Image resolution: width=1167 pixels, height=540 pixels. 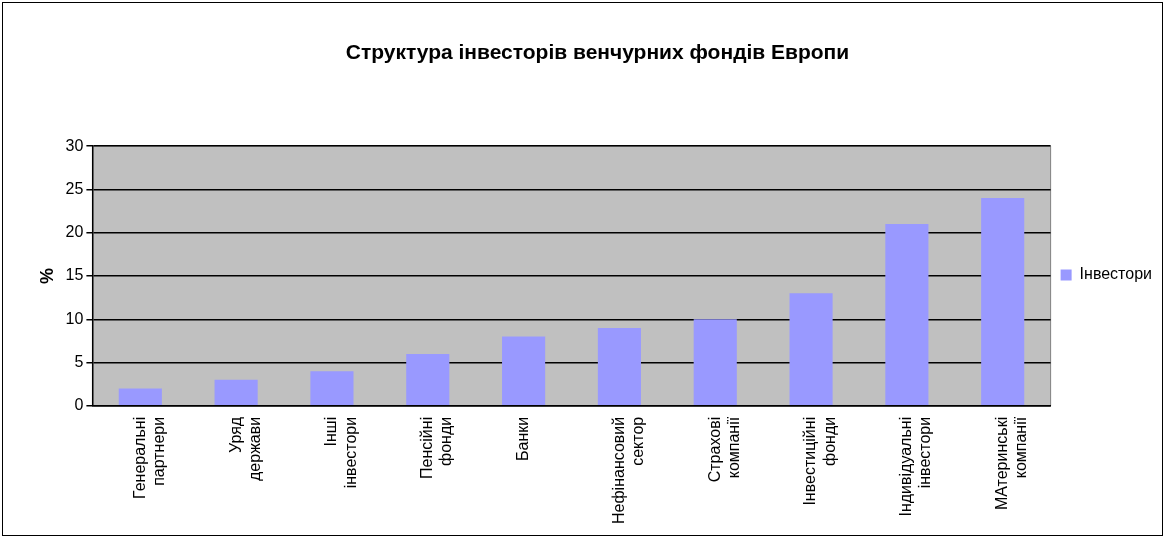 What do you see at coordinates (723, 449) in the screenshot?
I see `x-tick-label: Страхові компанії` at bounding box center [723, 449].